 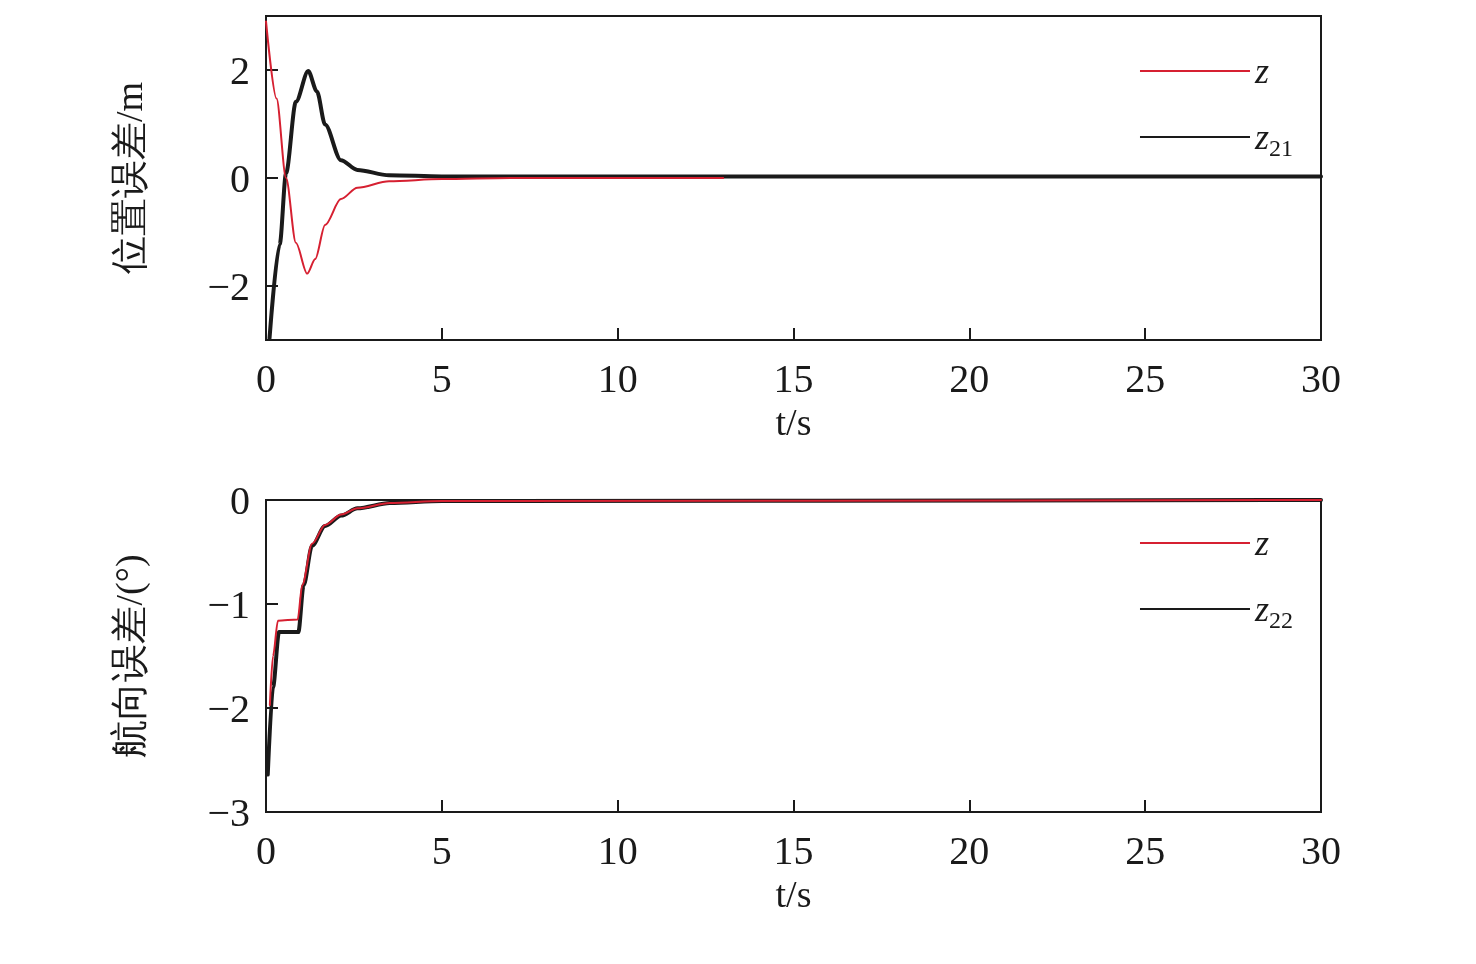 What do you see at coordinates (129, 178) in the screenshot?
I see `y-axis-title: 位置误差/m` at bounding box center [129, 178].